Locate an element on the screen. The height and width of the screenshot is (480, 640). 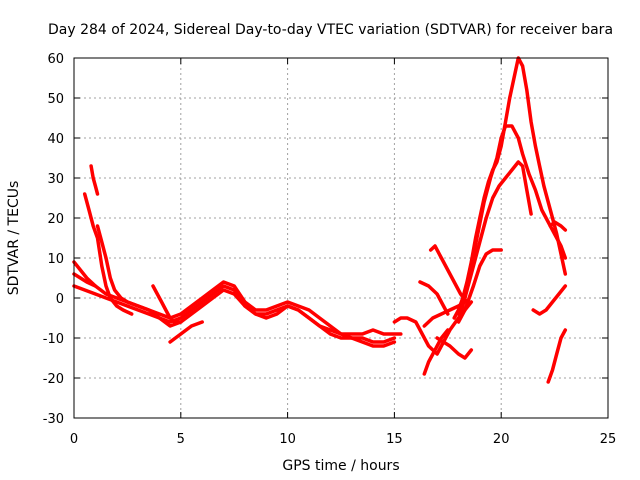
y-tick-label: -10 is located at coordinates (53, 339).